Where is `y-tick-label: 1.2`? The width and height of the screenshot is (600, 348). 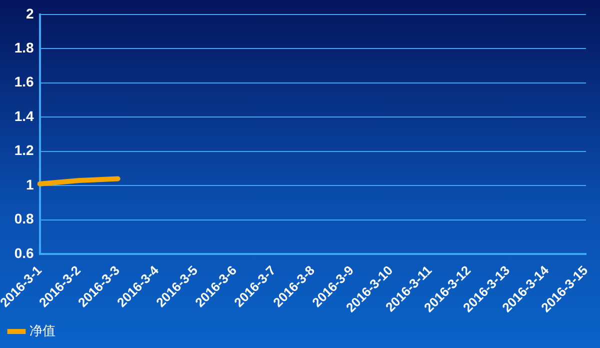
y-tick-label: 1.2 is located at coordinates (24, 150).